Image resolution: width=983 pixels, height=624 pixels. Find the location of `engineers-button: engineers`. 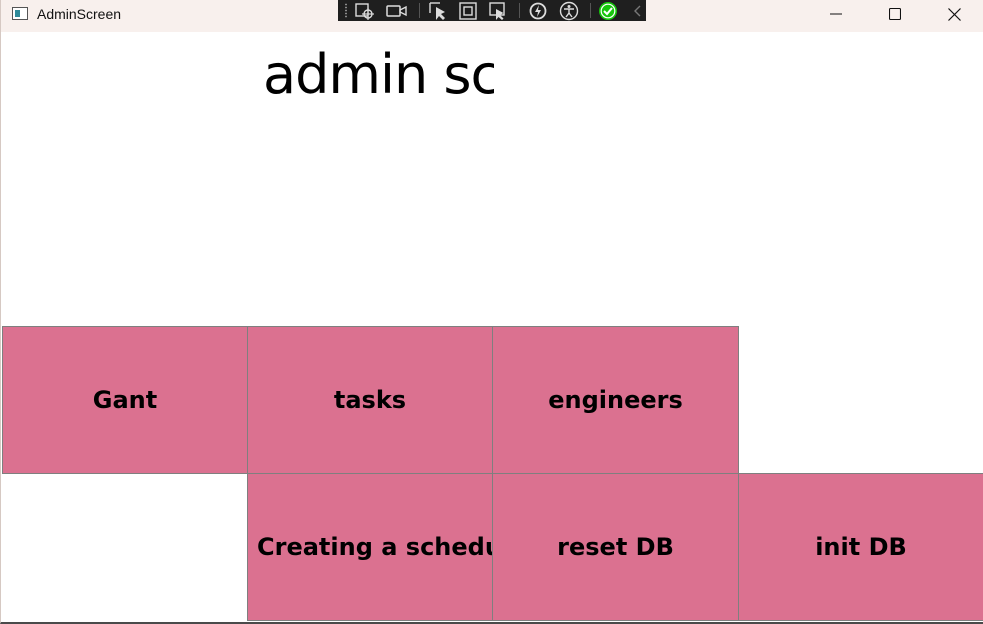

engineers-button: engineers is located at coordinates (615, 400).